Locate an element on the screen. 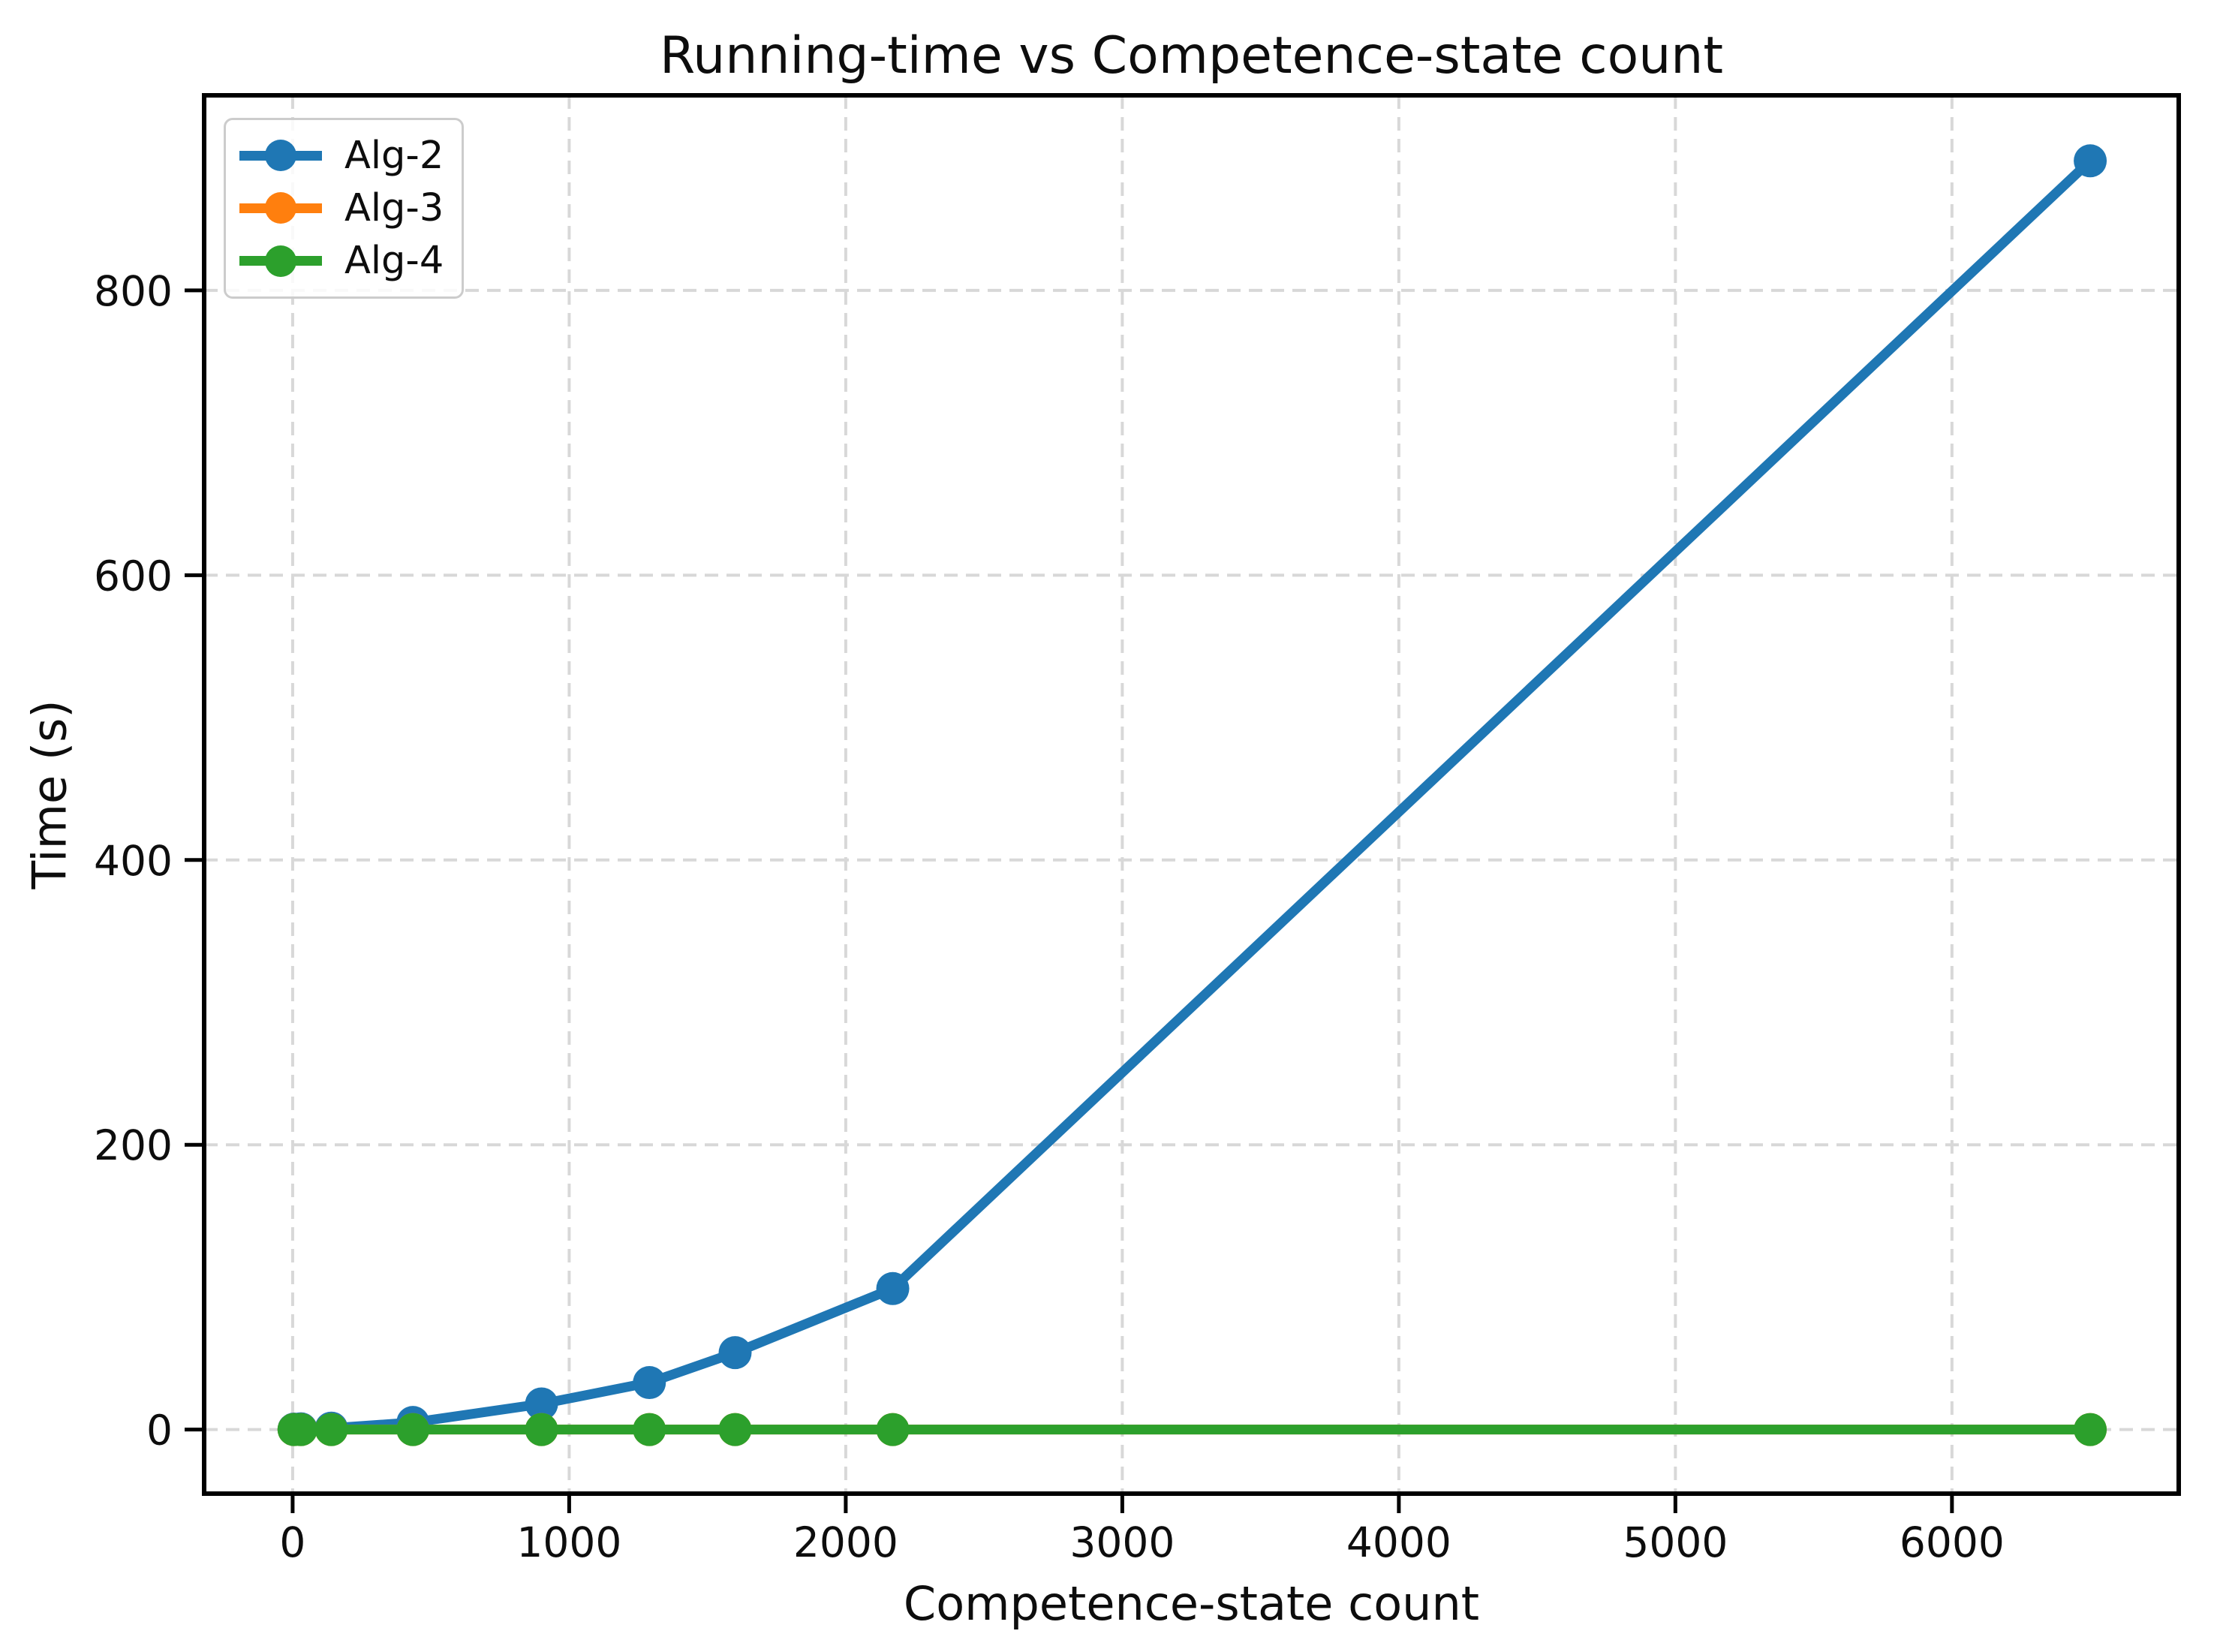 This screenshot has width=2220, height=1652. x-tick-label-0: 0 is located at coordinates (292, 1542).